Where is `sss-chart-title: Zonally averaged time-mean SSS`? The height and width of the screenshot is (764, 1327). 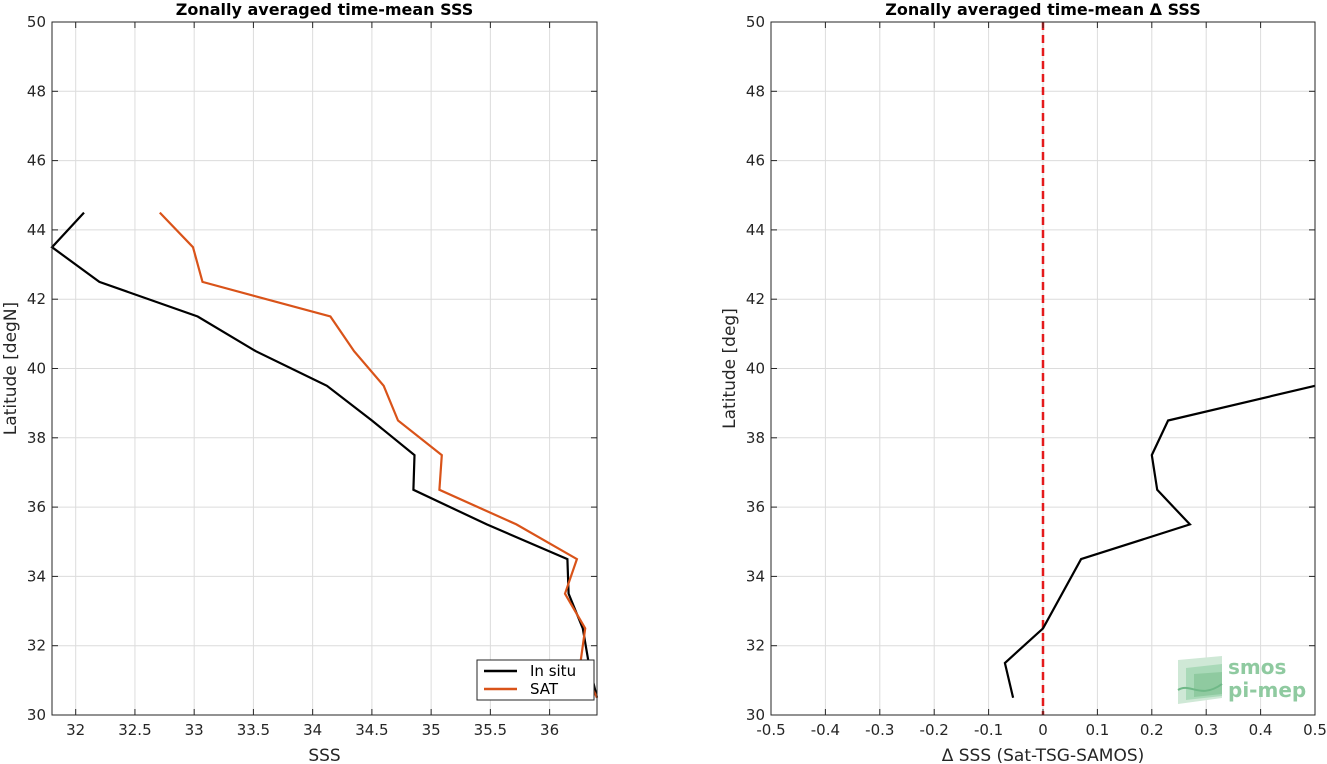
sss-chart-title: Zonally averaged time-mean SSS is located at coordinates (325, 9).